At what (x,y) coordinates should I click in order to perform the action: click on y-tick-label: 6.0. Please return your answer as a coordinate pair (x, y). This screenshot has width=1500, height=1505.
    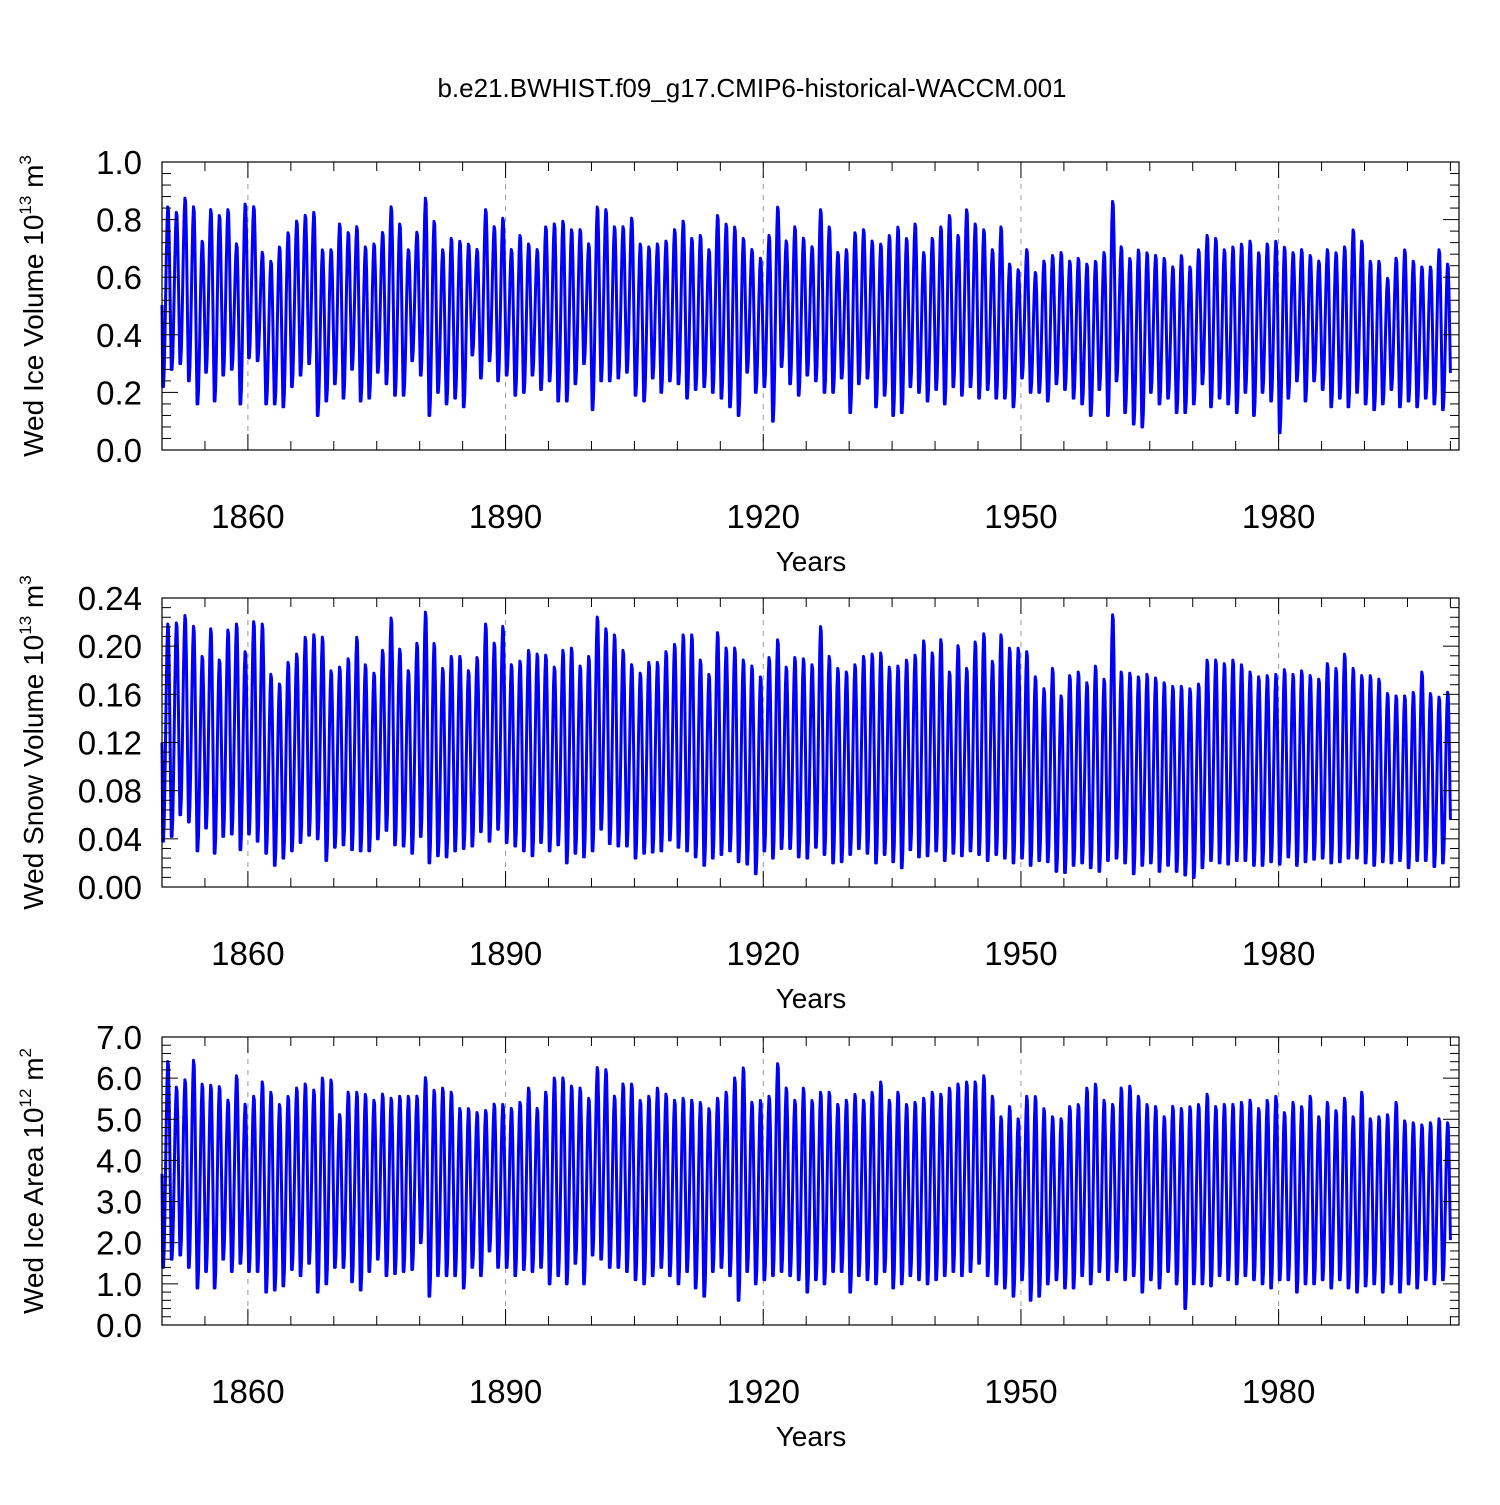
    Looking at the image, I should click on (119, 1078).